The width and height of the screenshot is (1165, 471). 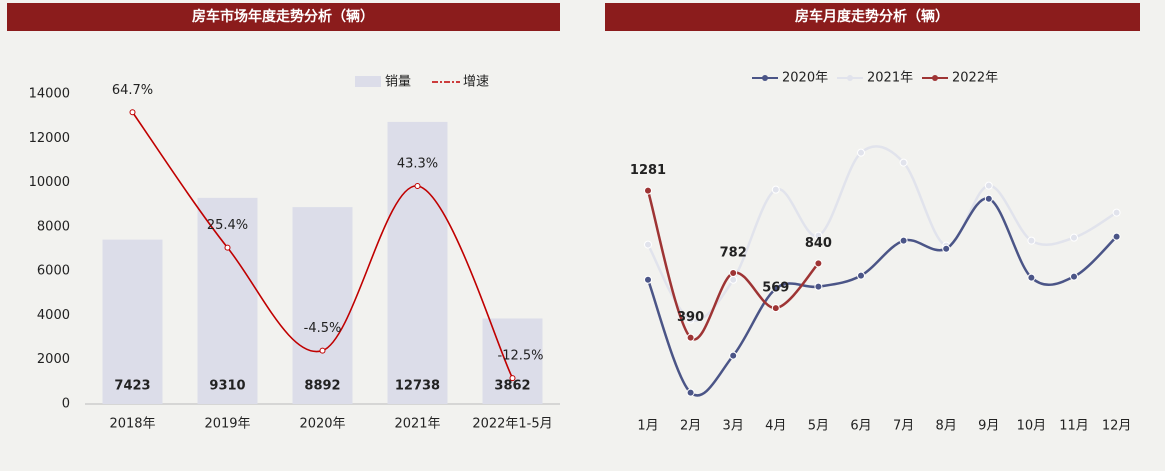 What do you see at coordinates (368, 81) in the screenshot?
I see `legend-swatch` at bounding box center [368, 81].